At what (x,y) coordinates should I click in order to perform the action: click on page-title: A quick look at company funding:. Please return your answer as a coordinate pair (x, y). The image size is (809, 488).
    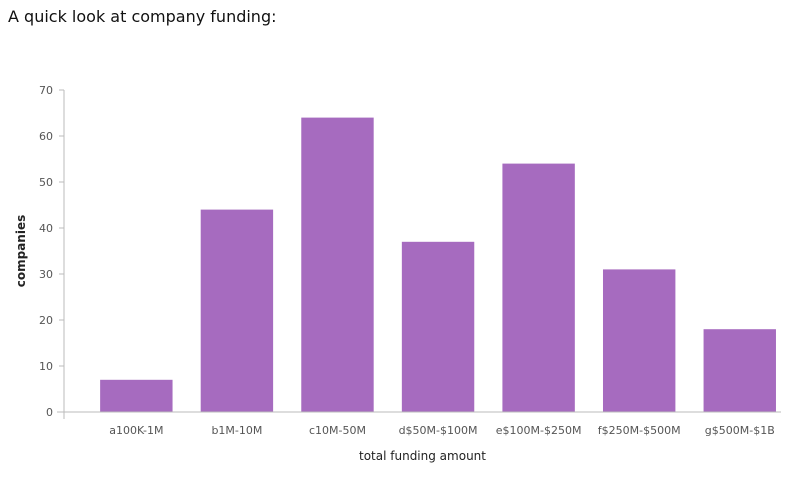
    Looking at the image, I should click on (142, 16).